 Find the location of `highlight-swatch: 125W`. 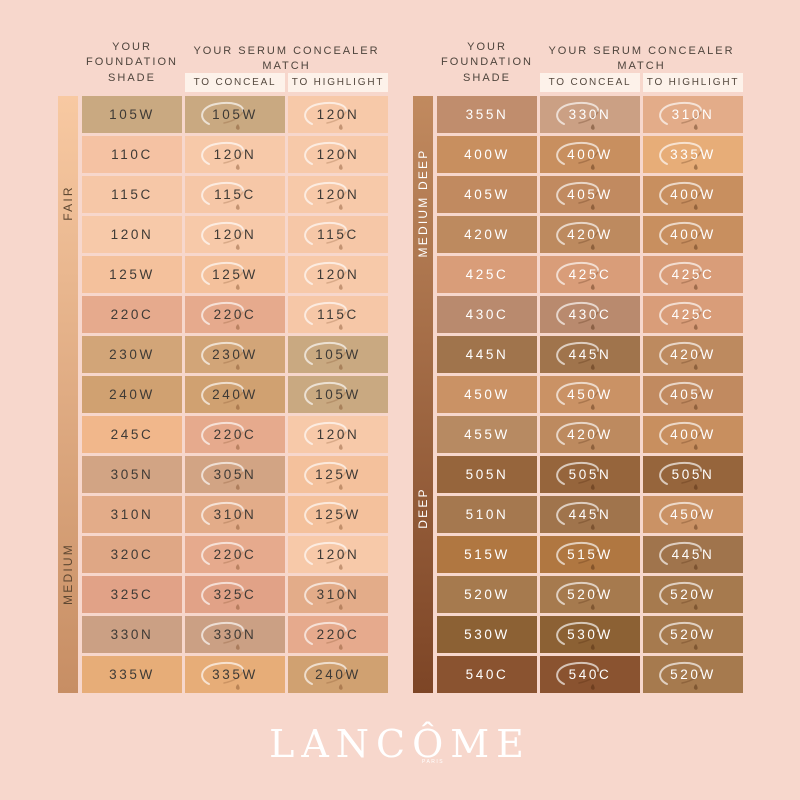

highlight-swatch: 125W is located at coordinates (338, 514).